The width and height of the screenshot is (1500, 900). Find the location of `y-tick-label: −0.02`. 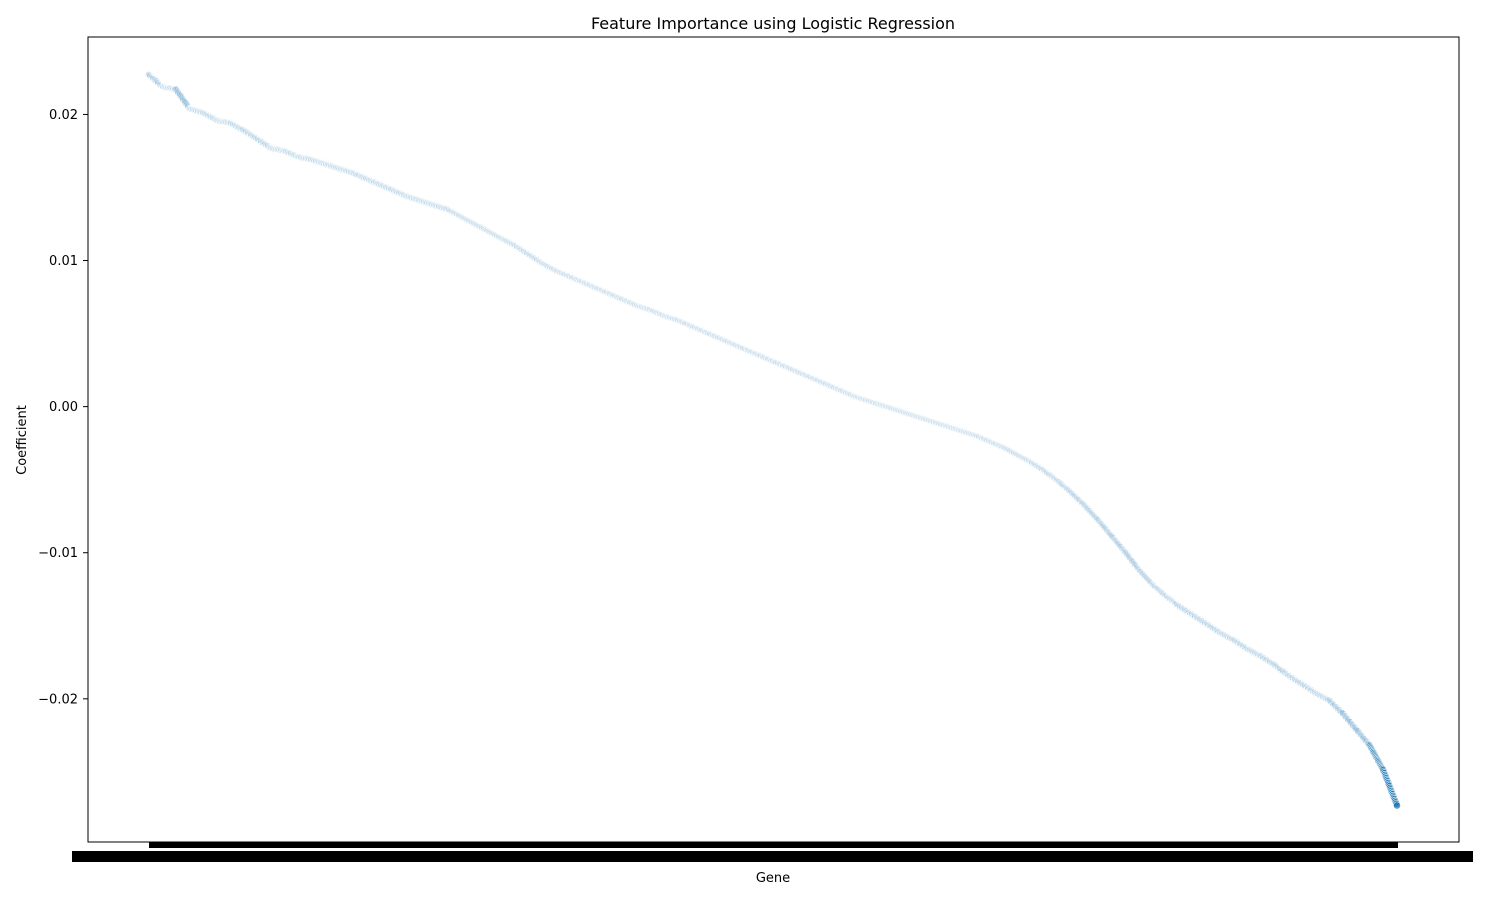

y-tick-label: −0.02 is located at coordinates (58, 699).